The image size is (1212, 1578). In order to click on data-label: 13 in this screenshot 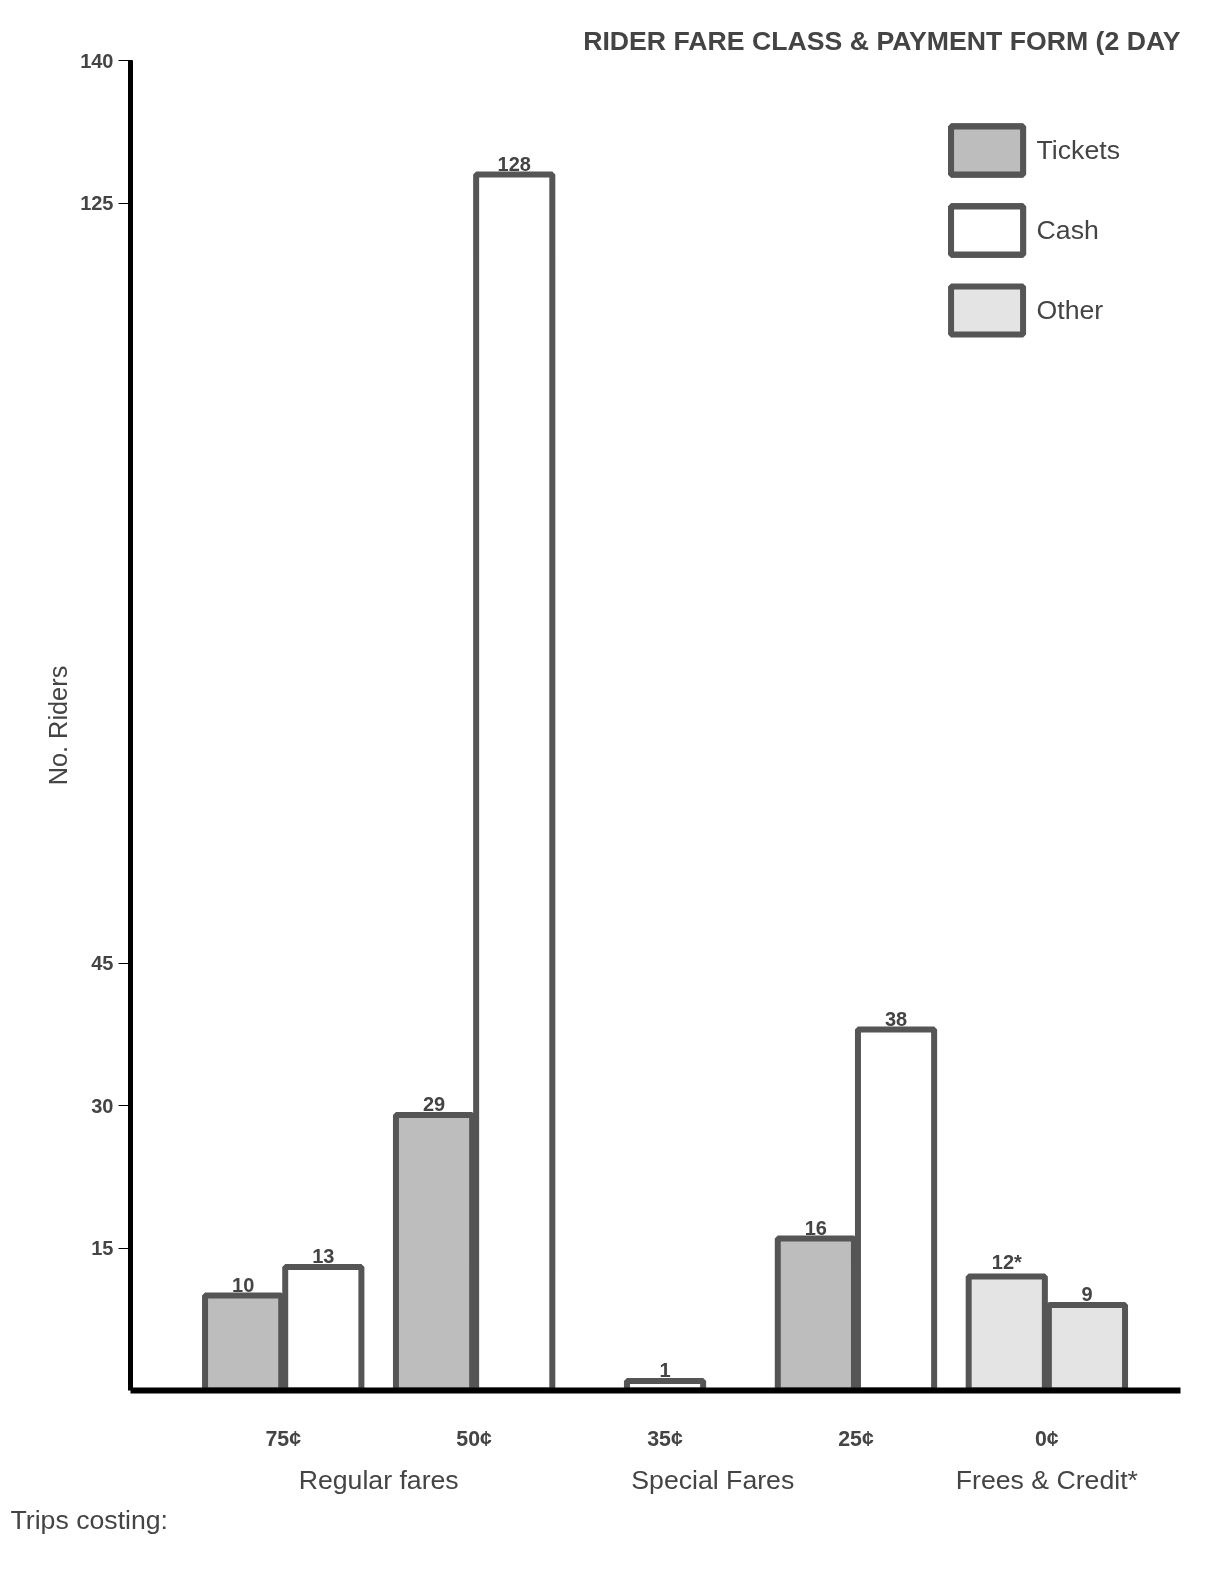, I will do `click(323, 1256)`.